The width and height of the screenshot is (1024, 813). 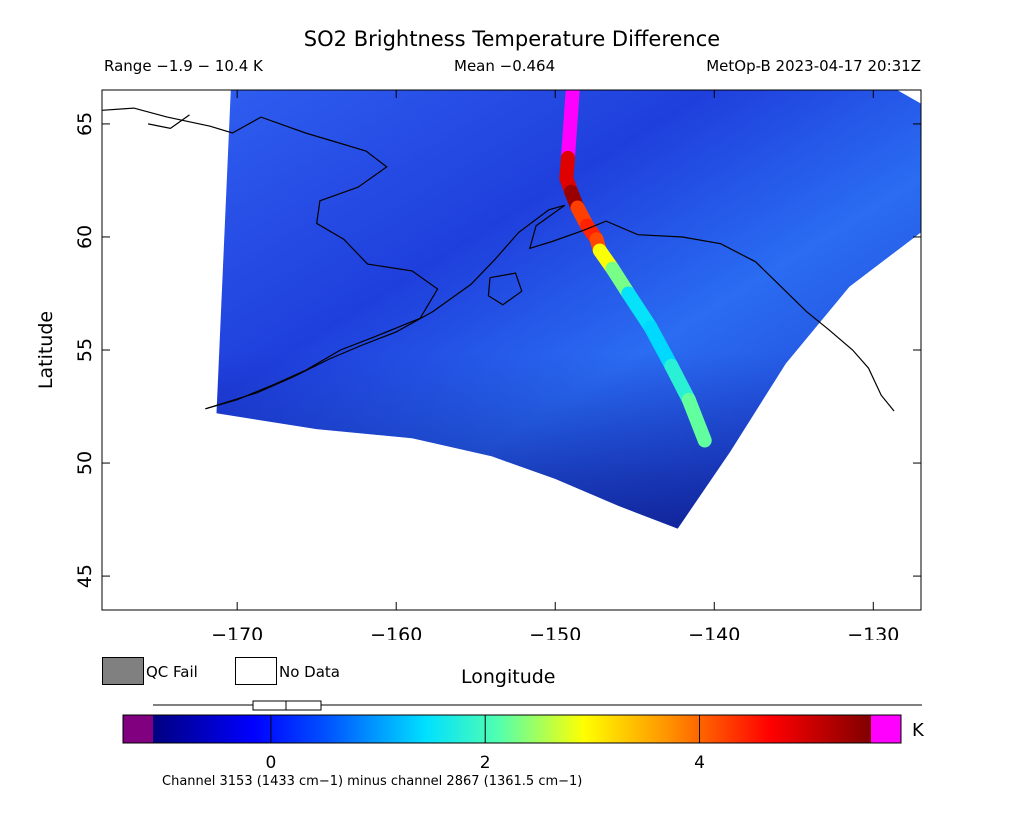 I want to click on x-tick-label: −130, so click(x=873, y=632).